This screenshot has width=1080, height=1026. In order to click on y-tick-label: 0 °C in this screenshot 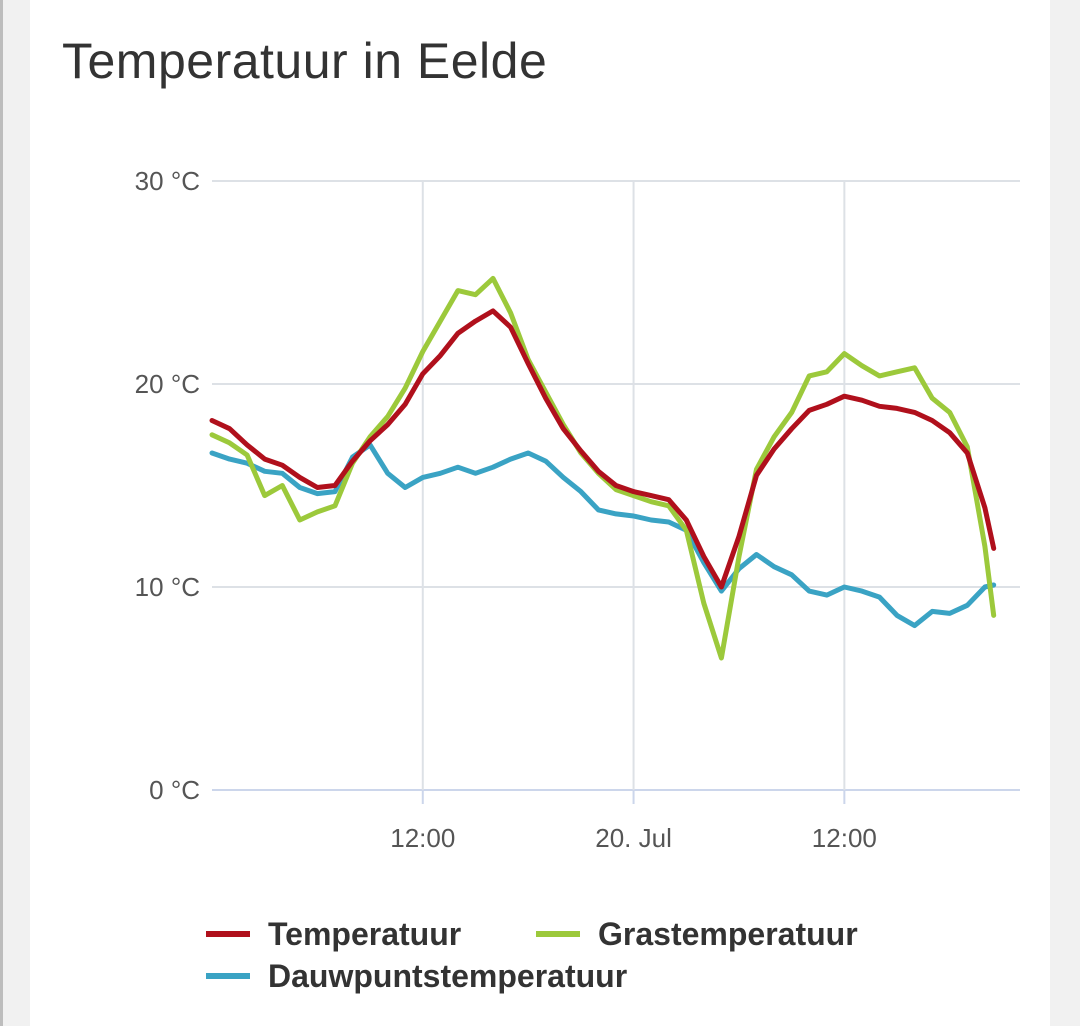, I will do `click(174, 790)`.